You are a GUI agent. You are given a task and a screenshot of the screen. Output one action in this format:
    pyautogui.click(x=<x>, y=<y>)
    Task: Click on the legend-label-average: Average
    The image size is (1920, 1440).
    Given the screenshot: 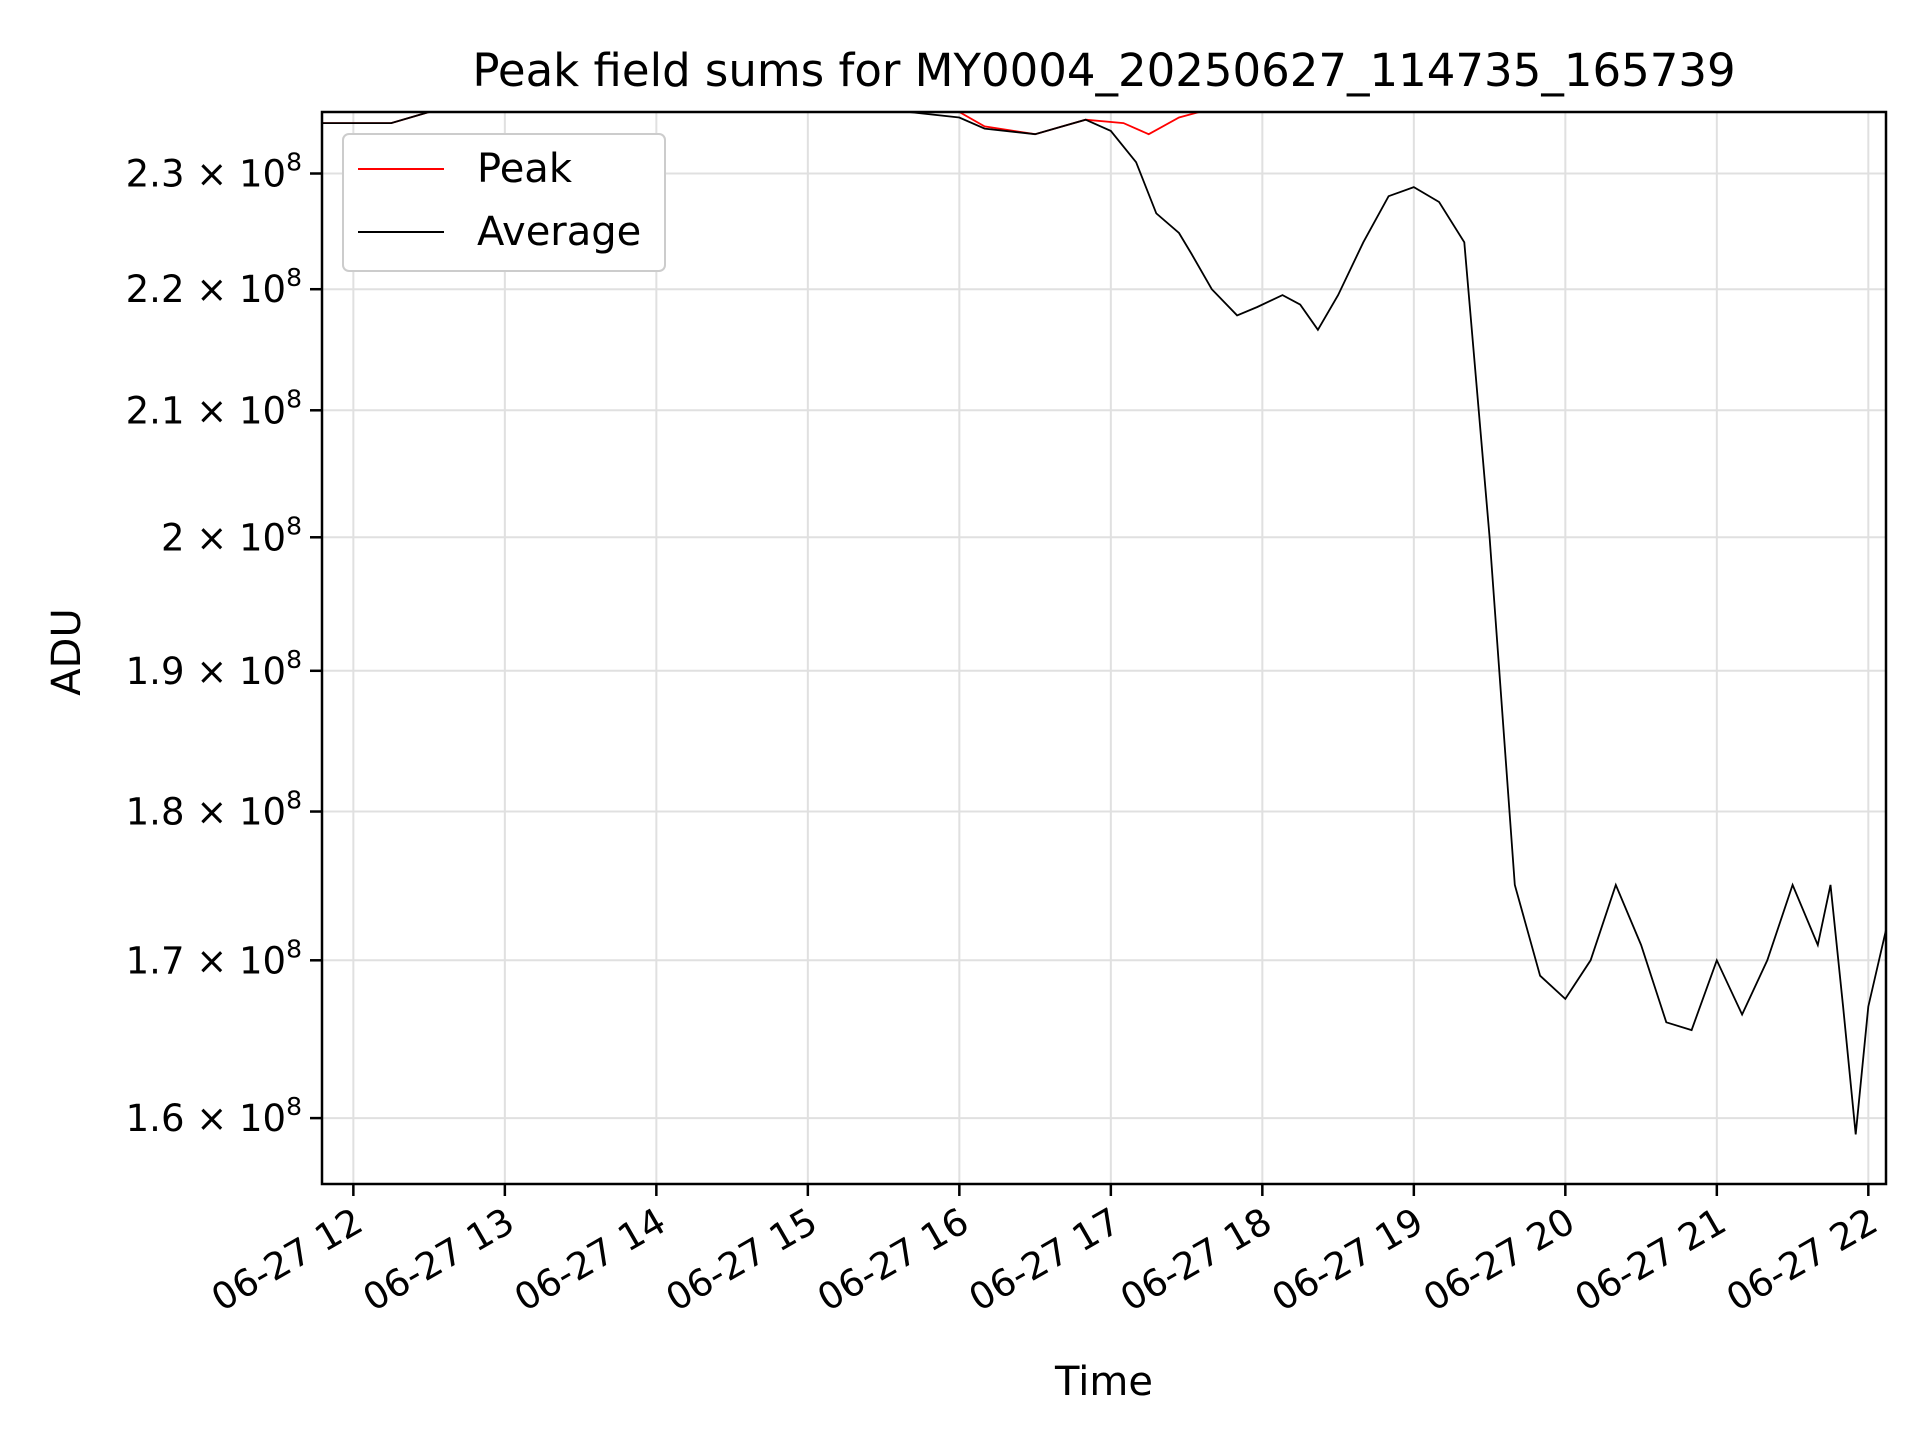 What is the action you would take?
    pyautogui.click(x=559, y=232)
    